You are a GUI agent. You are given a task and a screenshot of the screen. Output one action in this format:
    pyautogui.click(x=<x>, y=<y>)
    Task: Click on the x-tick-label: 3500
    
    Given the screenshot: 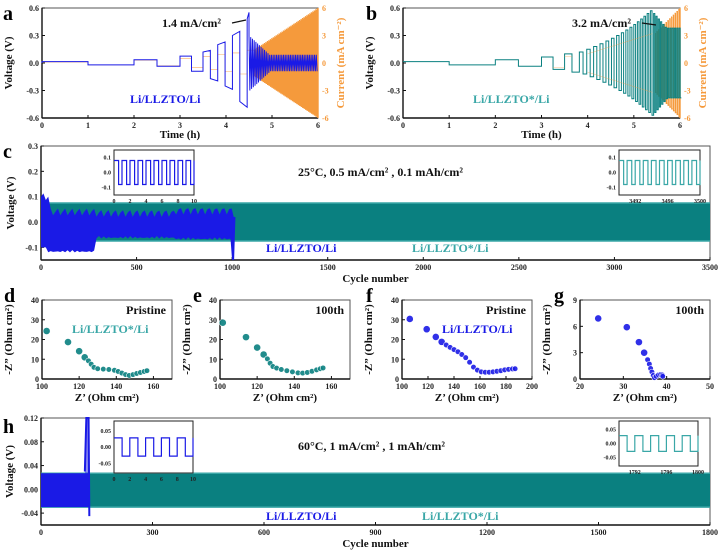 What is the action you would take?
    pyautogui.click(x=710, y=267)
    